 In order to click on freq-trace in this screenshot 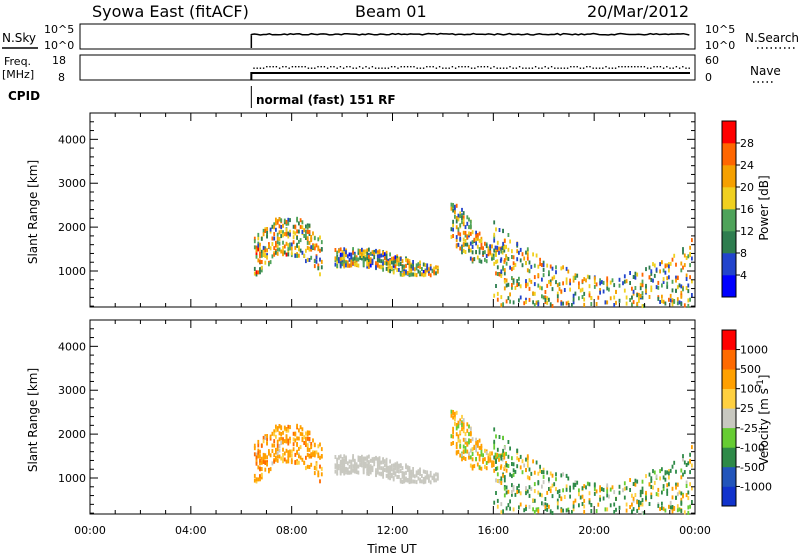, I will do `click(470, 76)`.